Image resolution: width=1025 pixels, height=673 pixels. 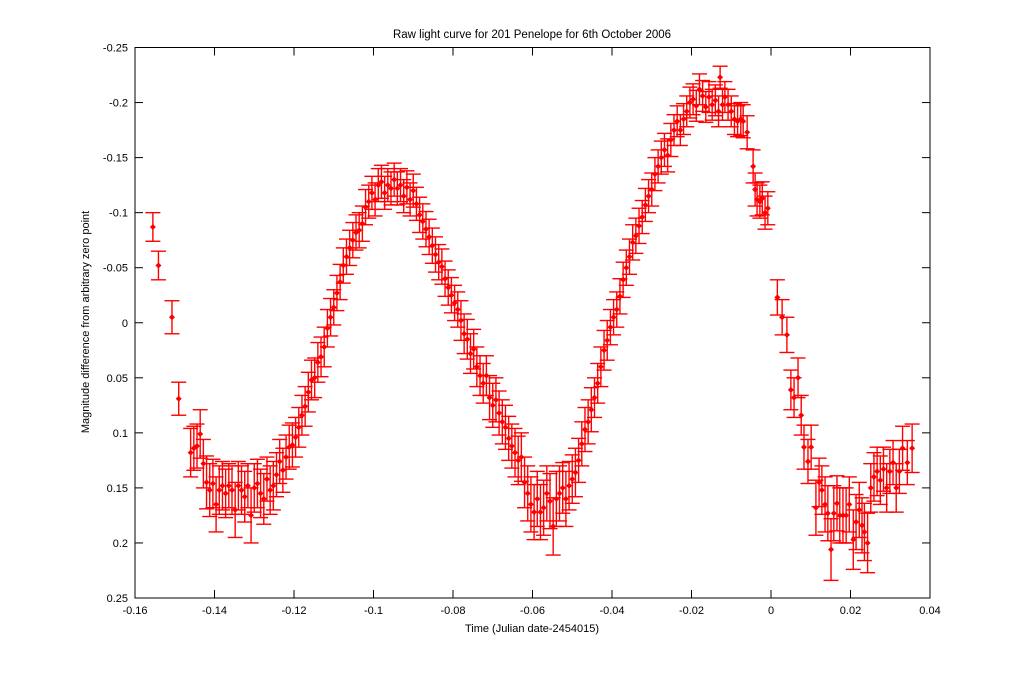 I want to click on y-tick-label: -0.25, so click(x=115, y=49).